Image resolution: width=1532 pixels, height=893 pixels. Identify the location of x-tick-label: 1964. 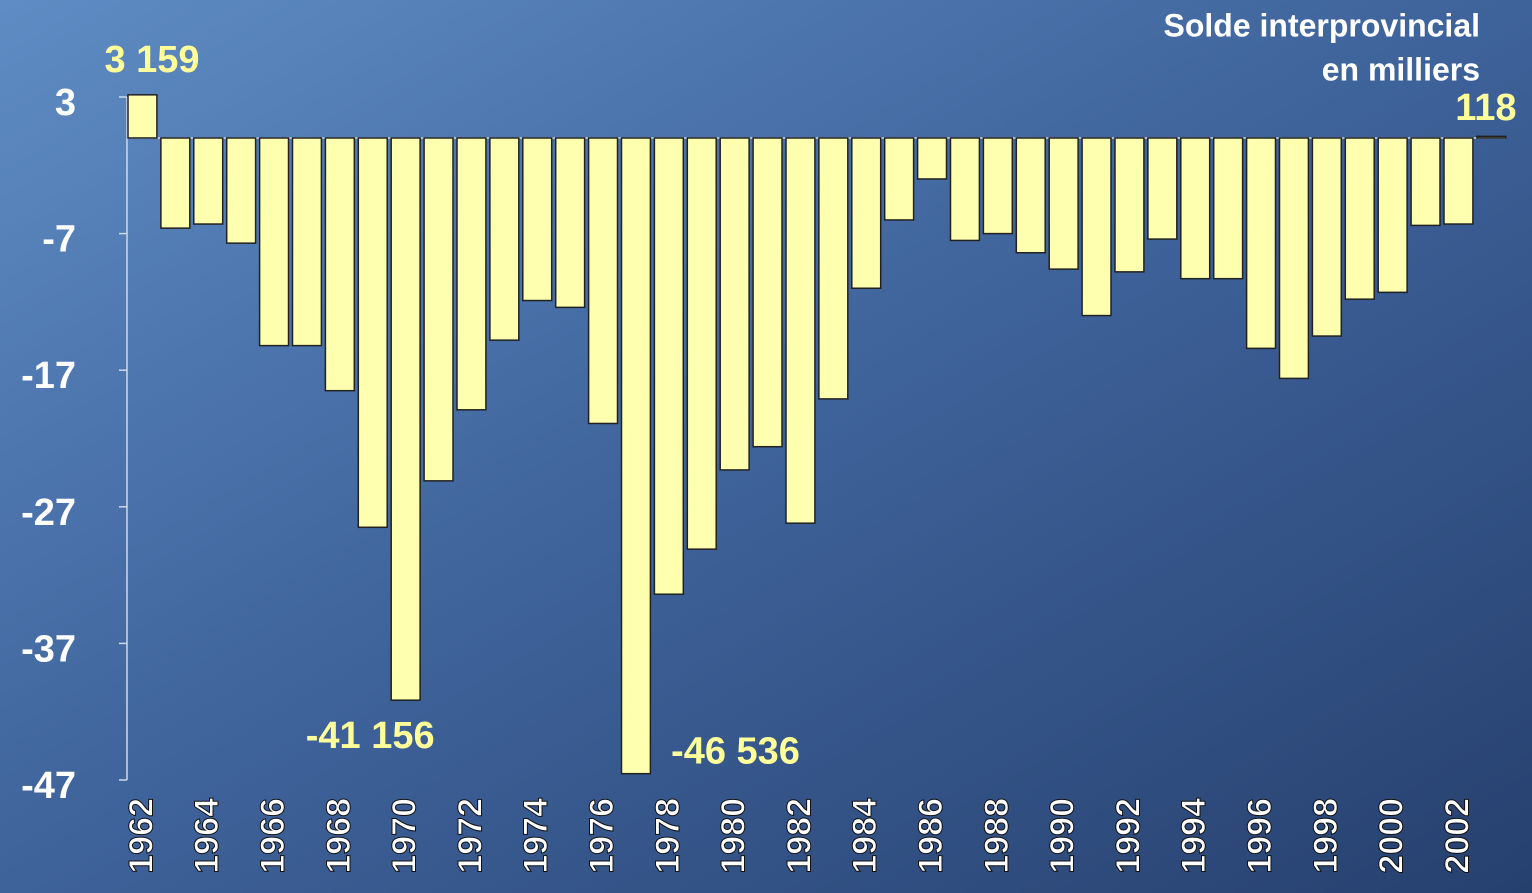
(207, 836).